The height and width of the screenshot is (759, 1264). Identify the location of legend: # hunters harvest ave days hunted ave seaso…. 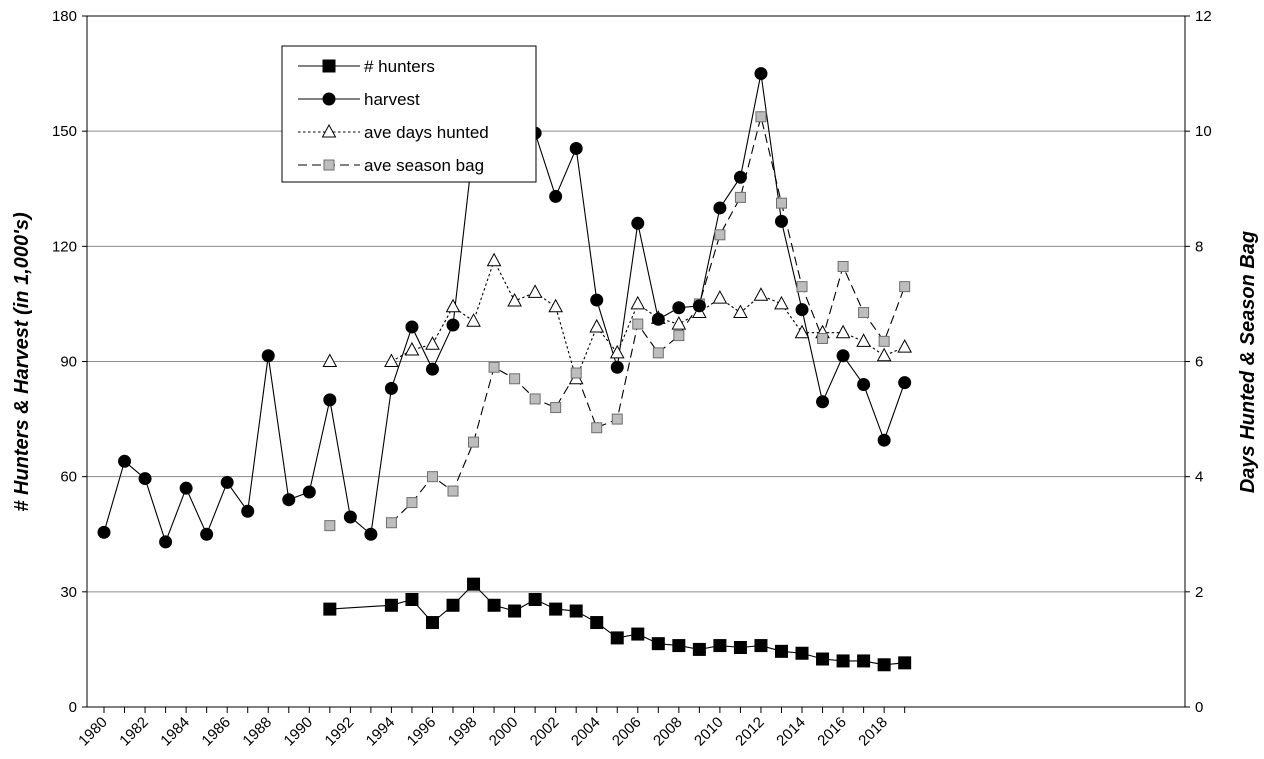
(409, 114).